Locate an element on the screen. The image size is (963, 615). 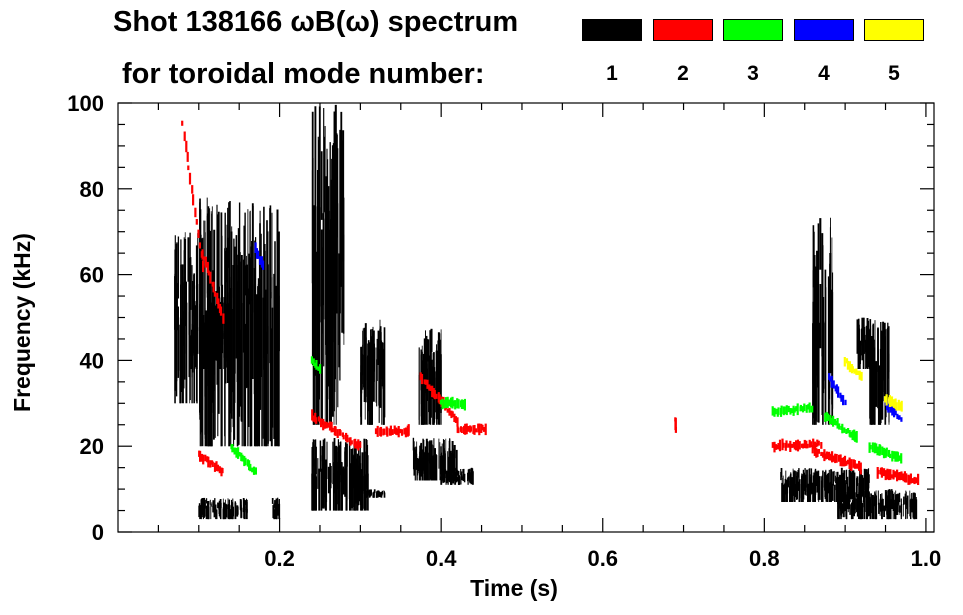
legend-label-mode-4: 4 is located at coordinates (824, 73).